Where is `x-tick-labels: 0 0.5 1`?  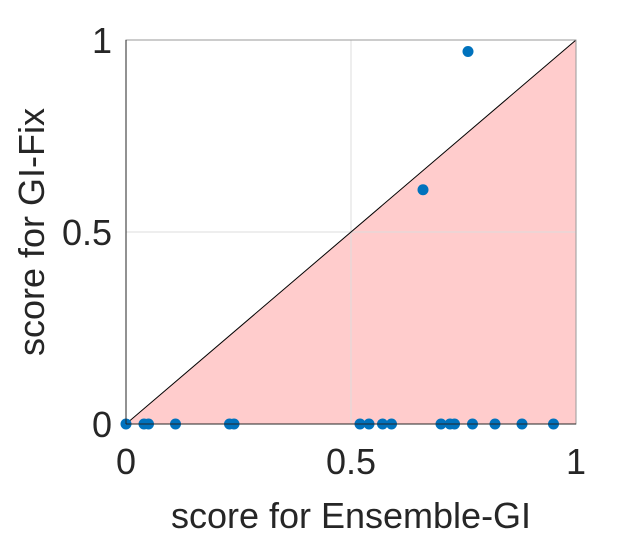
x-tick-labels: 0 0.5 1 is located at coordinates (351, 461).